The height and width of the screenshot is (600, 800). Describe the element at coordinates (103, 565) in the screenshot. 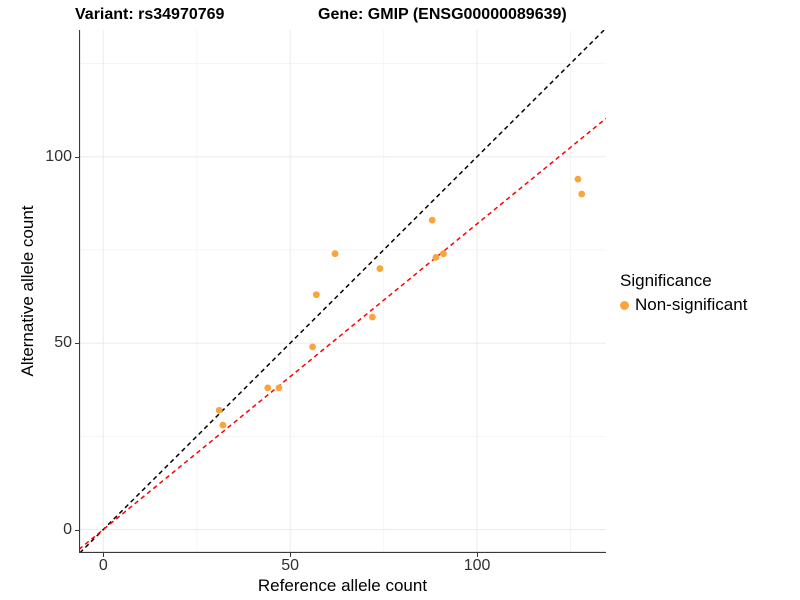

I see `x-tick-label: 0` at that location.